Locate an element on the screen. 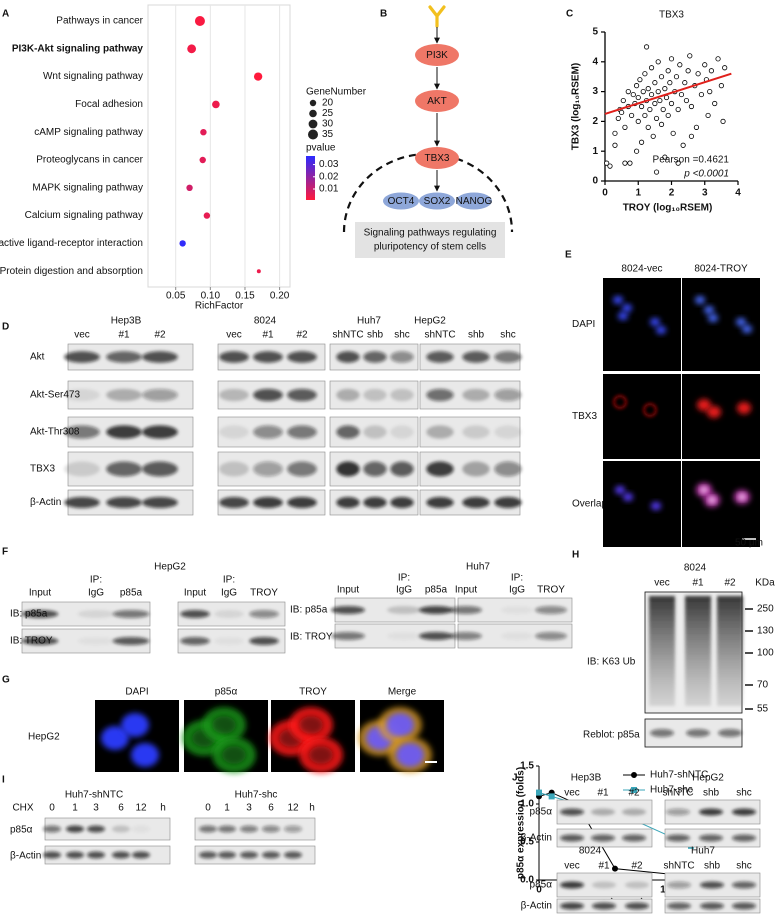 This screenshot has width=777, height=915. panel-letter: E is located at coordinates (568, 255).